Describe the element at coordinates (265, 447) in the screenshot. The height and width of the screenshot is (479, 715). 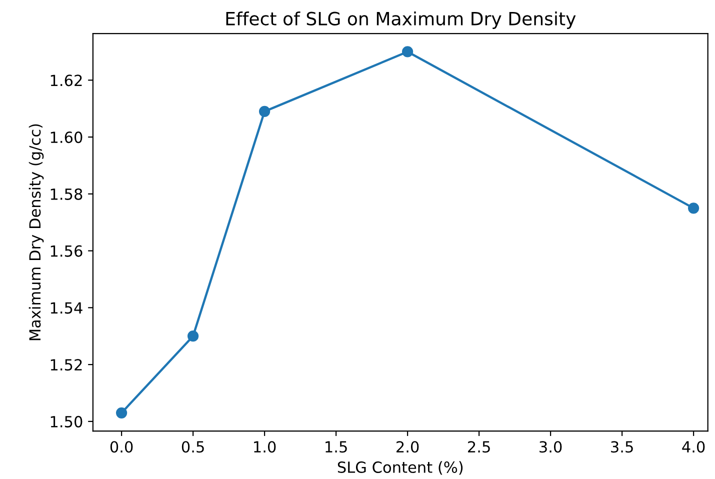
I see `x-tick-label: 1.0` at that location.